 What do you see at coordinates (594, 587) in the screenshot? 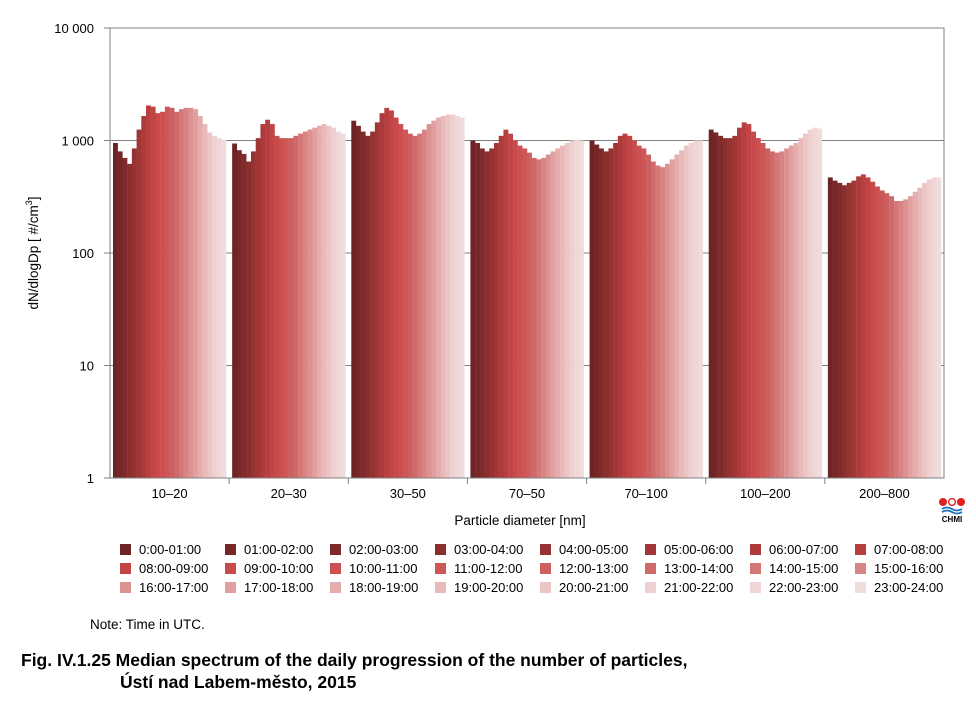
I see `legend-label: 20:00-21:00` at bounding box center [594, 587].